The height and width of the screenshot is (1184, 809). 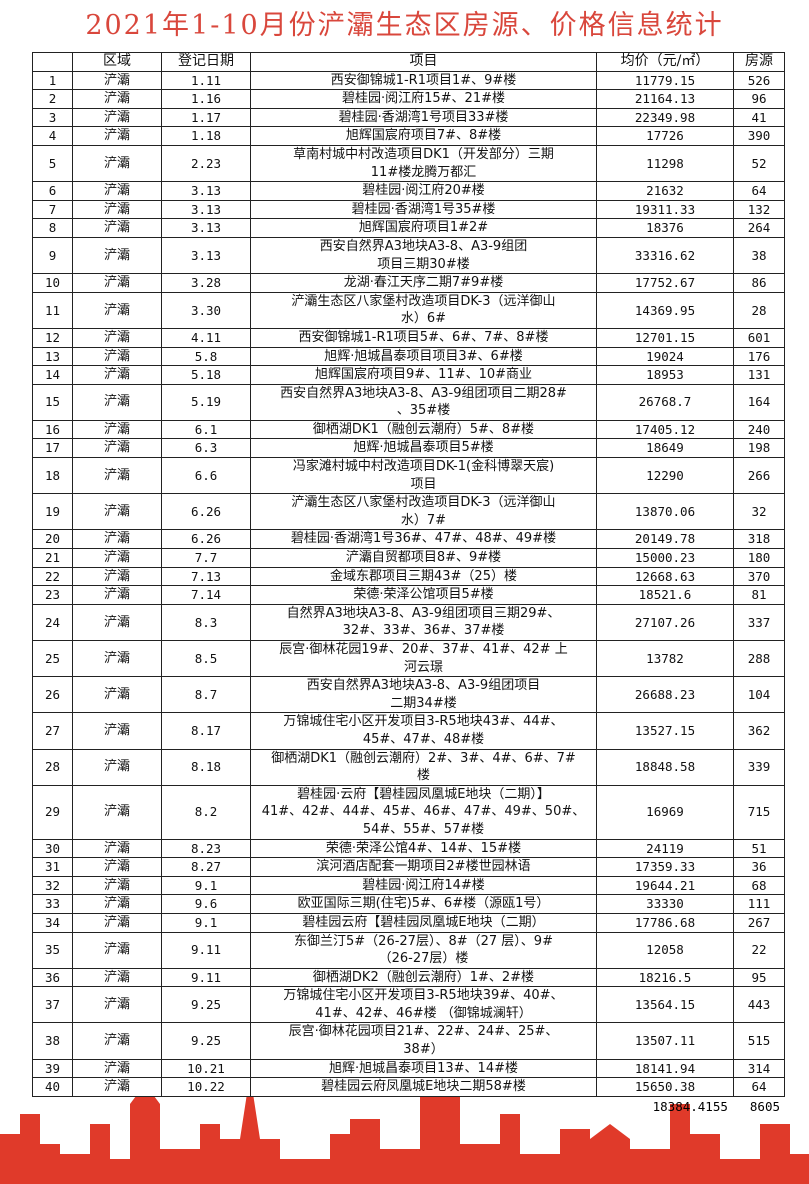 I want to click on date-cell: 6.6, so click(x=206, y=476).